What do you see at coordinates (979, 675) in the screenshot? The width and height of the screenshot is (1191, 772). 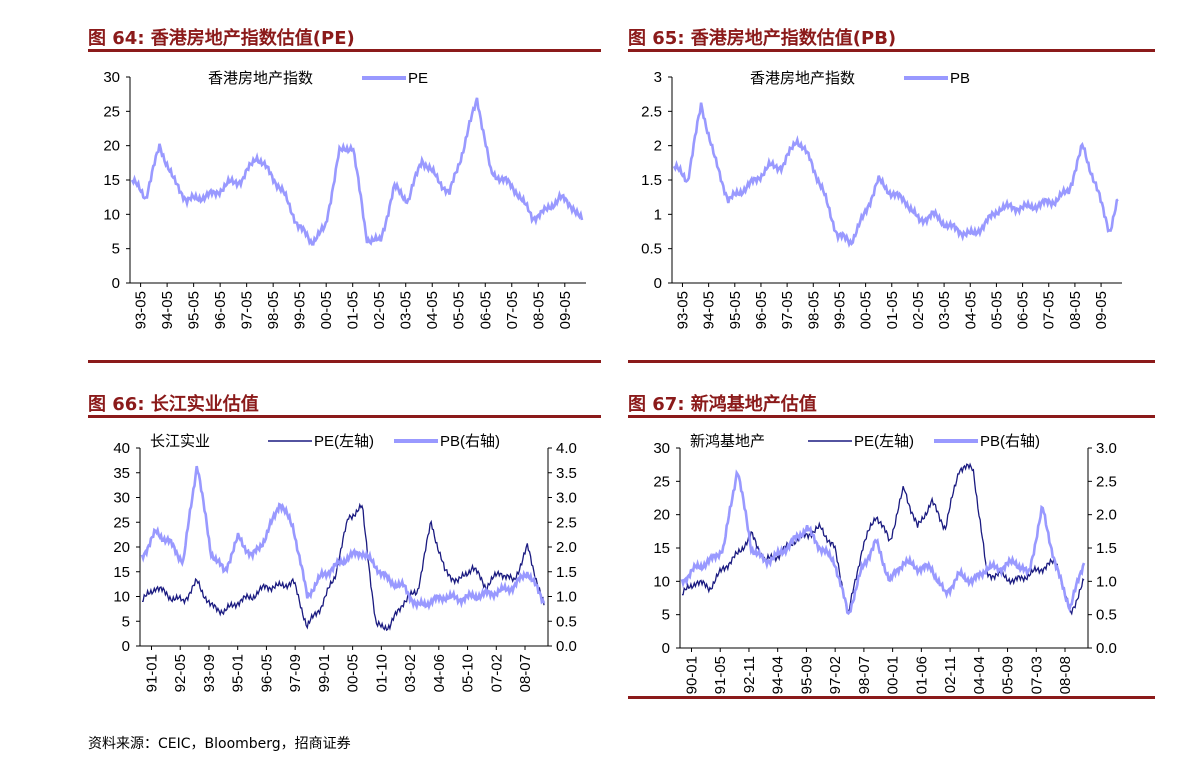 I see `x-tick-label: 04-04` at bounding box center [979, 675].